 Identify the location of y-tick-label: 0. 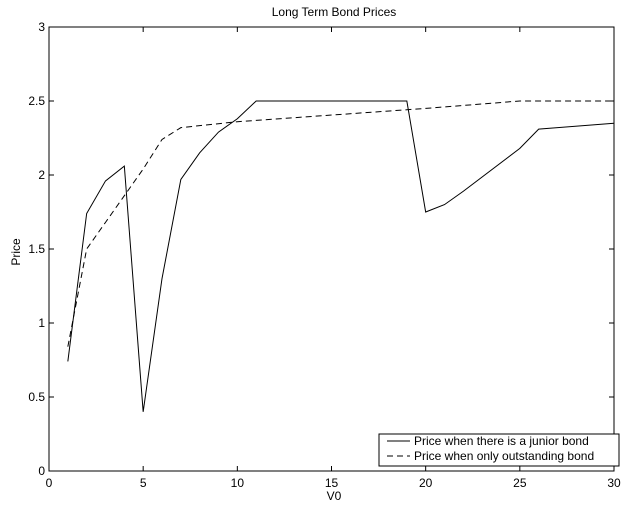
(41, 471).